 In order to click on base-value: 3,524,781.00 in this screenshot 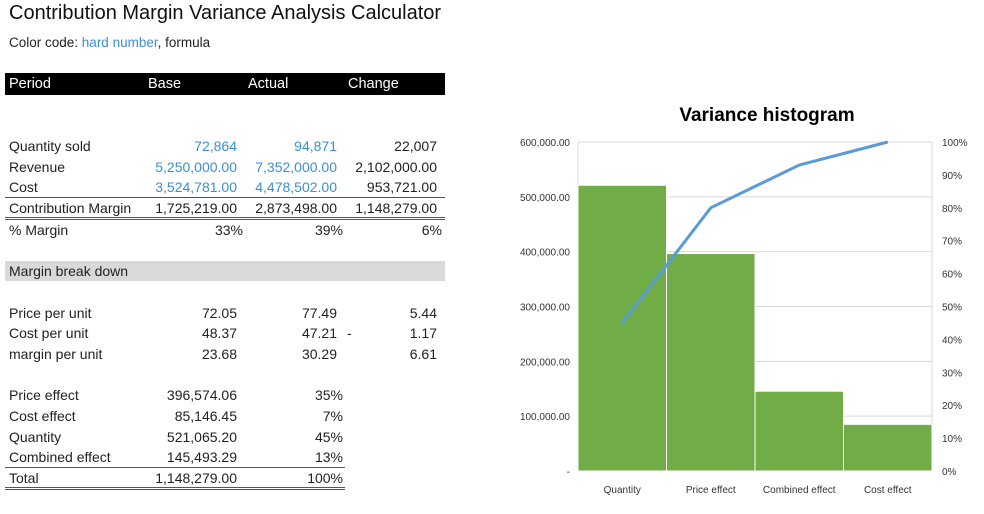, I will do `click(196, 187)`.